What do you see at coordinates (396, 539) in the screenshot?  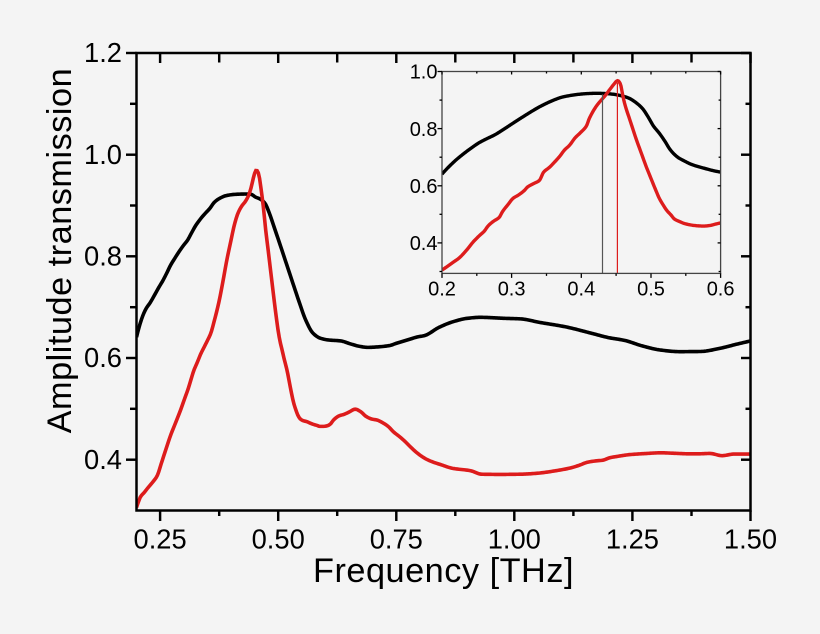 I see `svg-text: 0.75` at bounding box center [396, 539].